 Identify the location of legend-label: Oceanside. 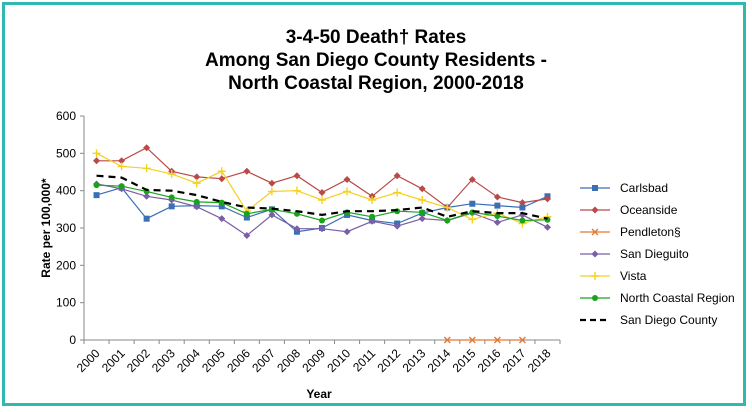
(649, 210).